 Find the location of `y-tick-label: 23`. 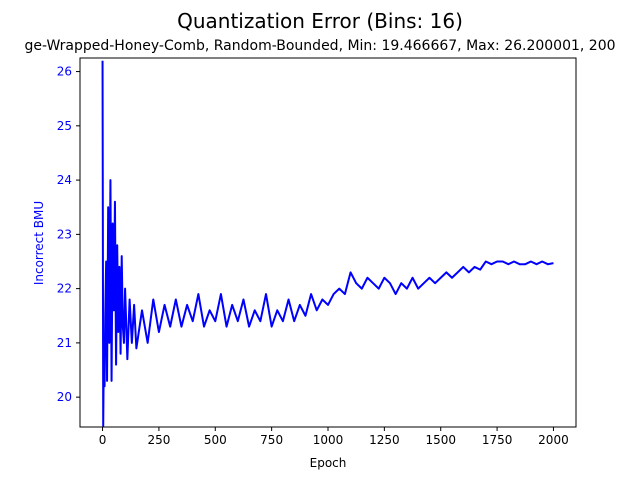

y-tick-label: 23 is located at coordinates (64, 234).